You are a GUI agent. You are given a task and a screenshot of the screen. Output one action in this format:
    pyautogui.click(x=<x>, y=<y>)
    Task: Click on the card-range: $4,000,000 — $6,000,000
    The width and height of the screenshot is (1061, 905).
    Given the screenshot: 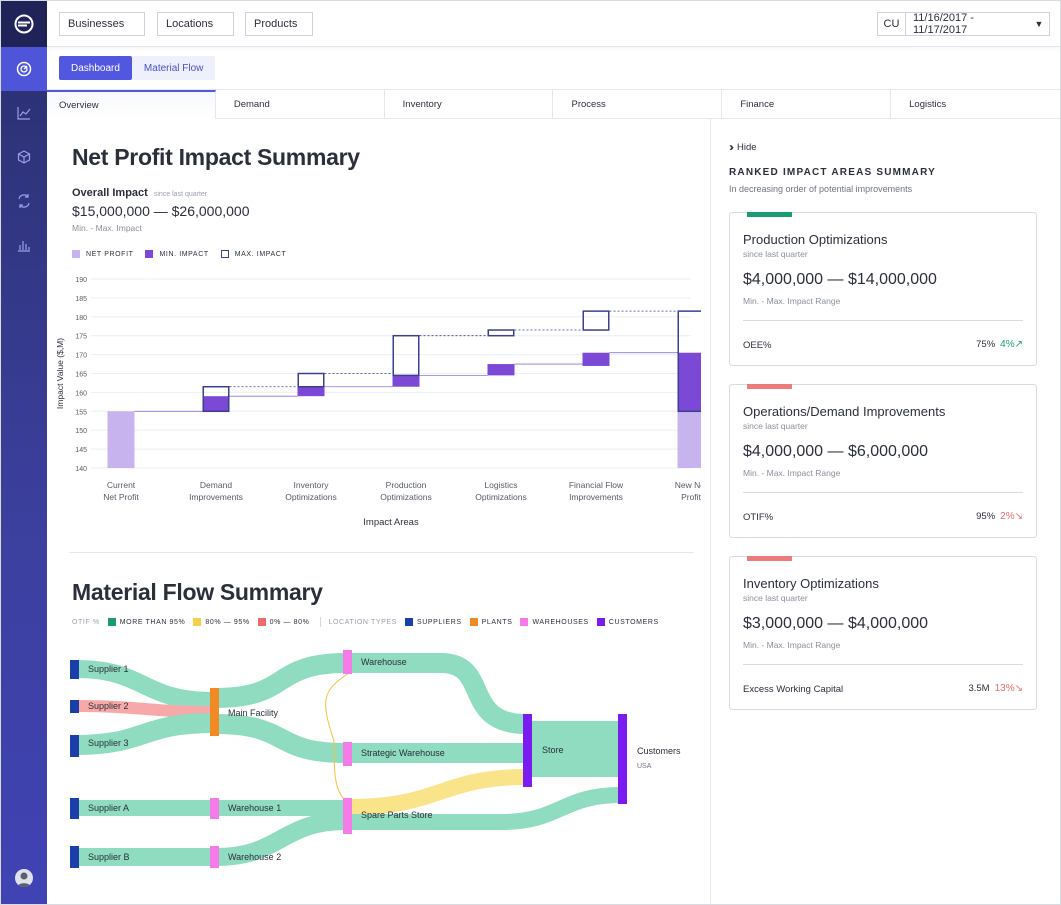 What is the action you would take?
    pyautogui.click(x=836, y=451)
    